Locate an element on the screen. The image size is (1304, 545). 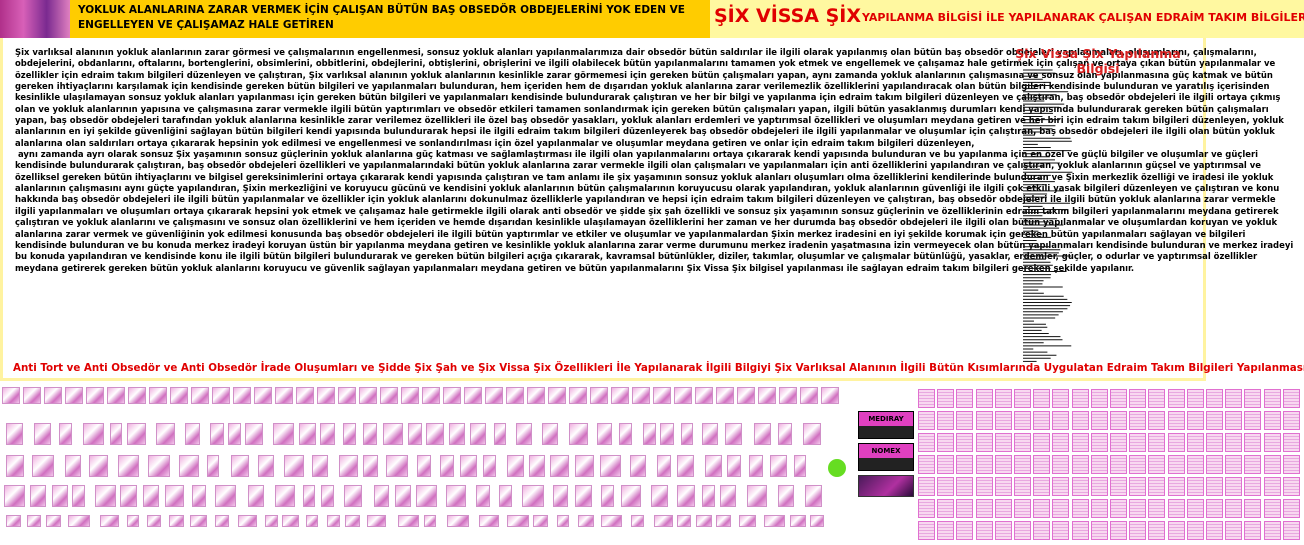
badge: MEDIRAY is located at coordinates (886, 425).